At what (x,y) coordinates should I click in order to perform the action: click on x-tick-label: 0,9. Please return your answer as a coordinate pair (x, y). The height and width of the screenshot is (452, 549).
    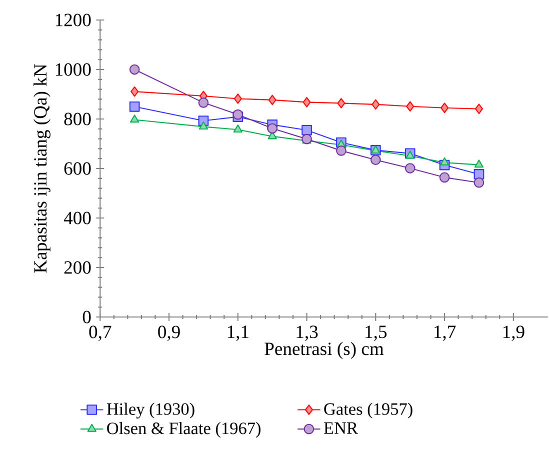
    Looking at the image, I should click on (169, 333).